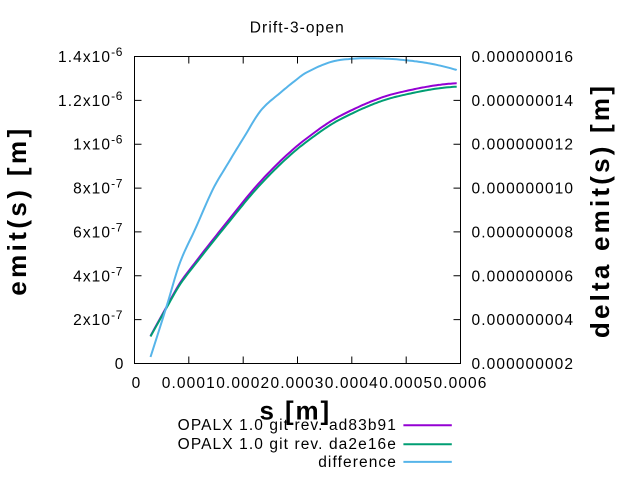  Describe the element at coordinates (406, 383) in the screenshot. I see `svg-text: 0.0005` at that location.